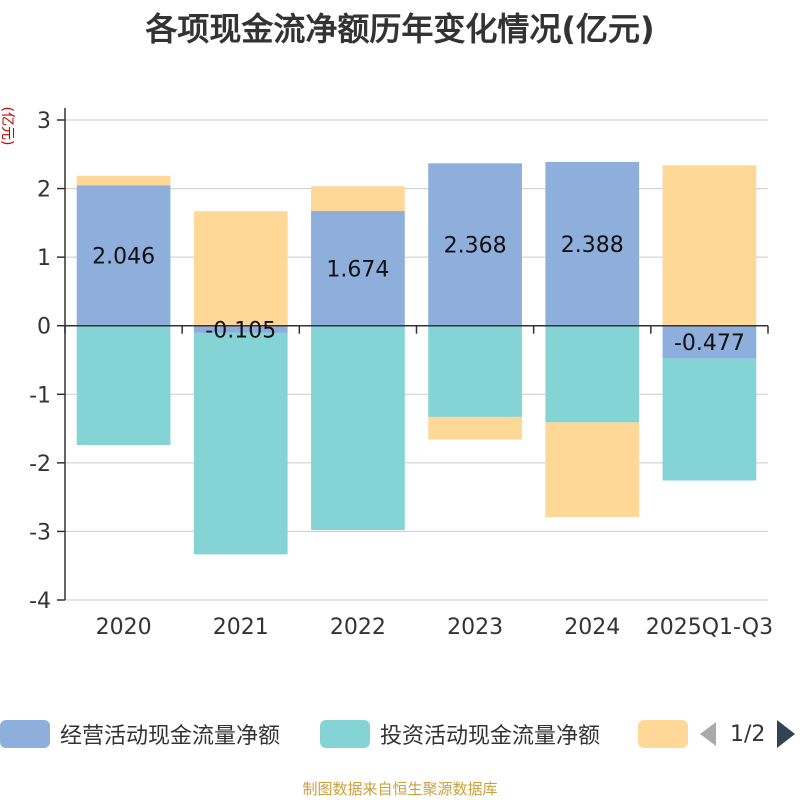  I want to click on data-label: 1.674, so click(357, 269).